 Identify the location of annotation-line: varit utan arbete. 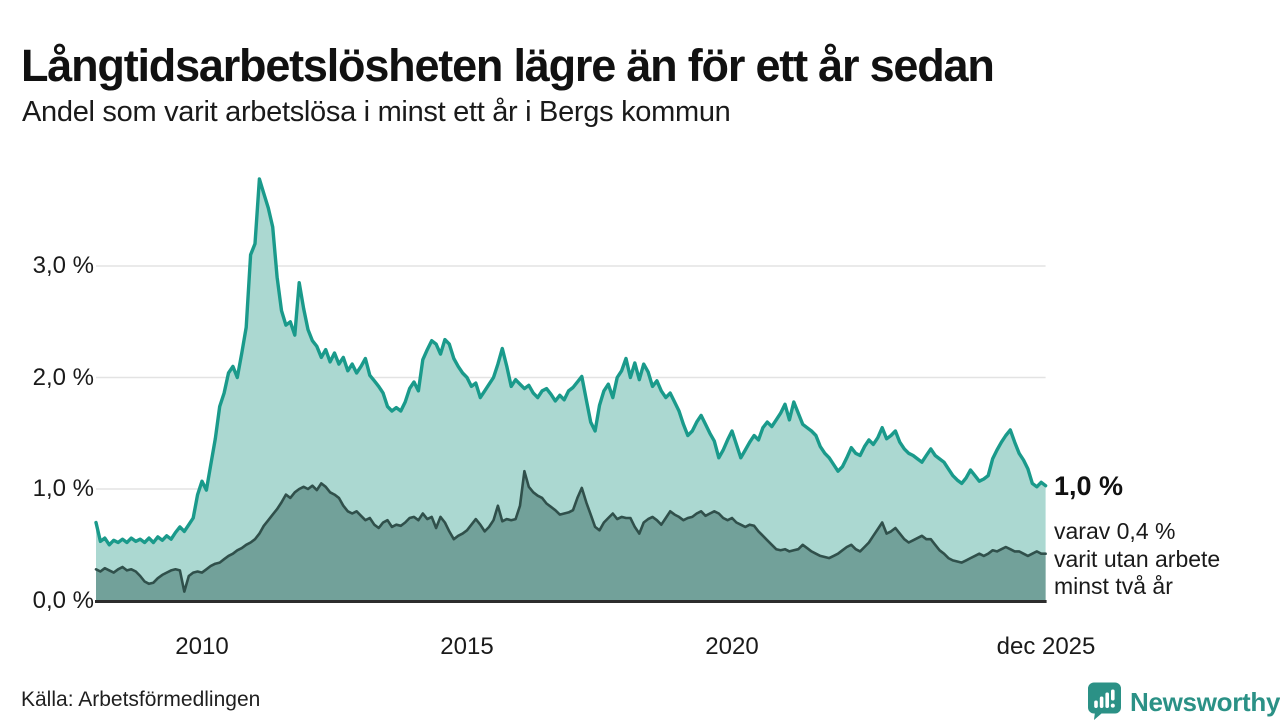
(1137, 558).